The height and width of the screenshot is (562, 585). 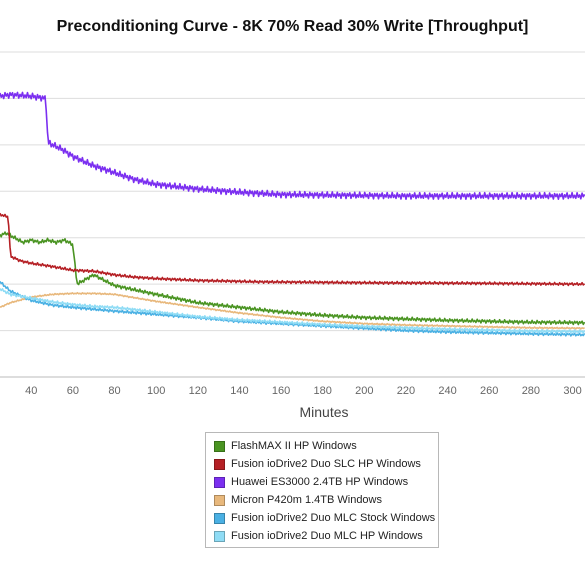 What do you see at coordinates (333, 518) in the screenshot?
I see `legend-label-4: Fusion ioDrive2 Duo MLC Stock Windows` at bounding box center [333, 518].